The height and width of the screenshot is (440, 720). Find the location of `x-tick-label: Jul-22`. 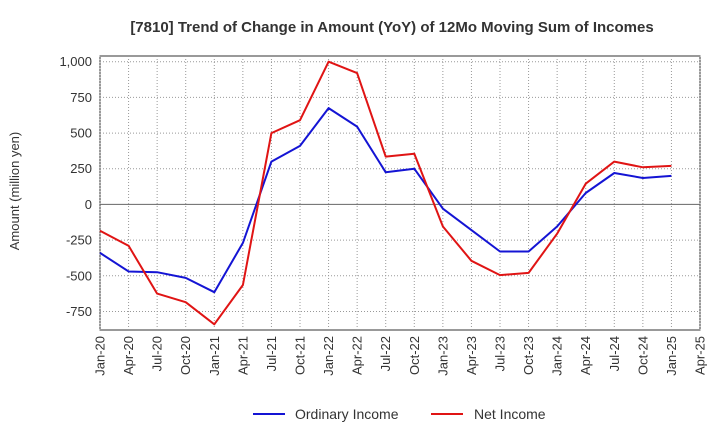

x-tick-label: Jul-22 is located at coordinates (385, 353).